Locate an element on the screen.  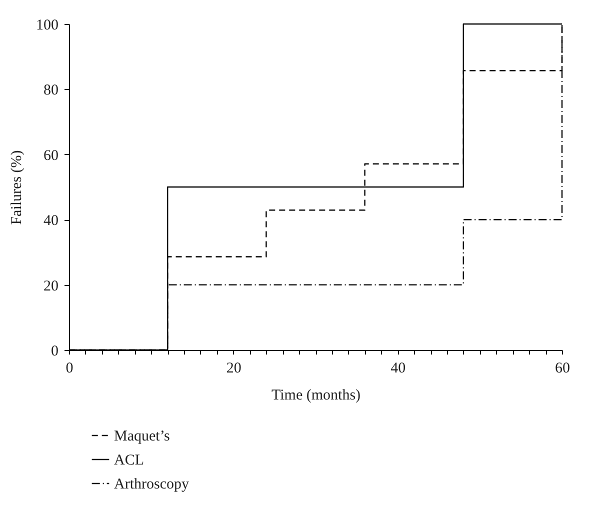
x-tick-label: 60 is located at coordinates (562, 368).